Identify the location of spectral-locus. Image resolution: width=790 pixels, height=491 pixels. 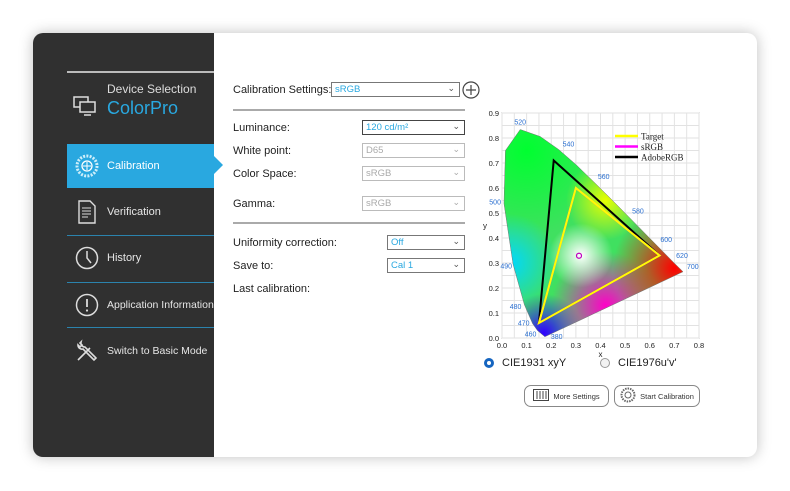
(593, 233).